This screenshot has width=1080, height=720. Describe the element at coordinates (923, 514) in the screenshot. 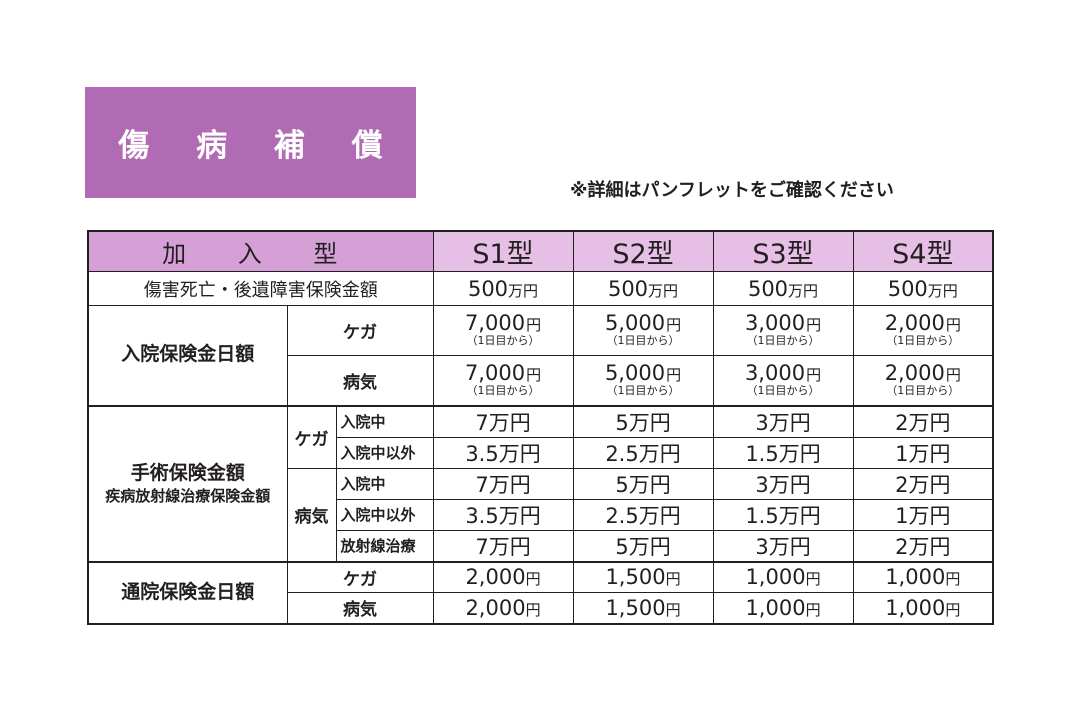

I see `surgery-illness-out-s4: 1万円` at that location.